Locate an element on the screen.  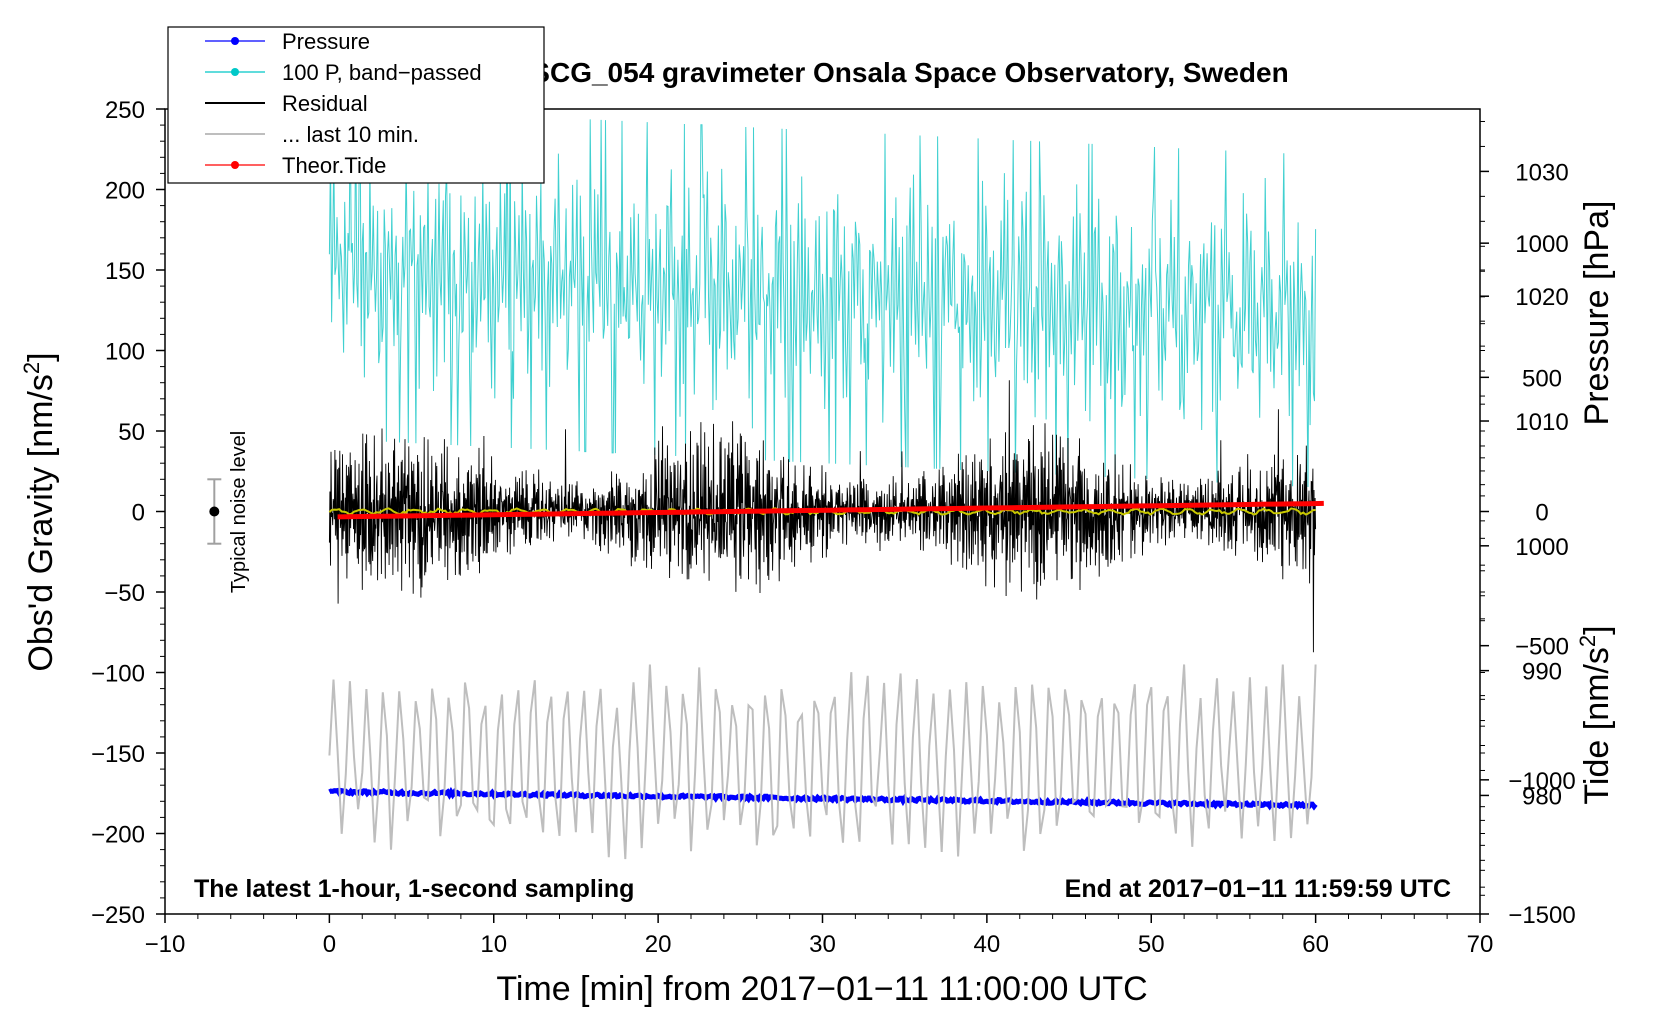
tide-tick-label: −1000 is located at coordinates (1541, 781).